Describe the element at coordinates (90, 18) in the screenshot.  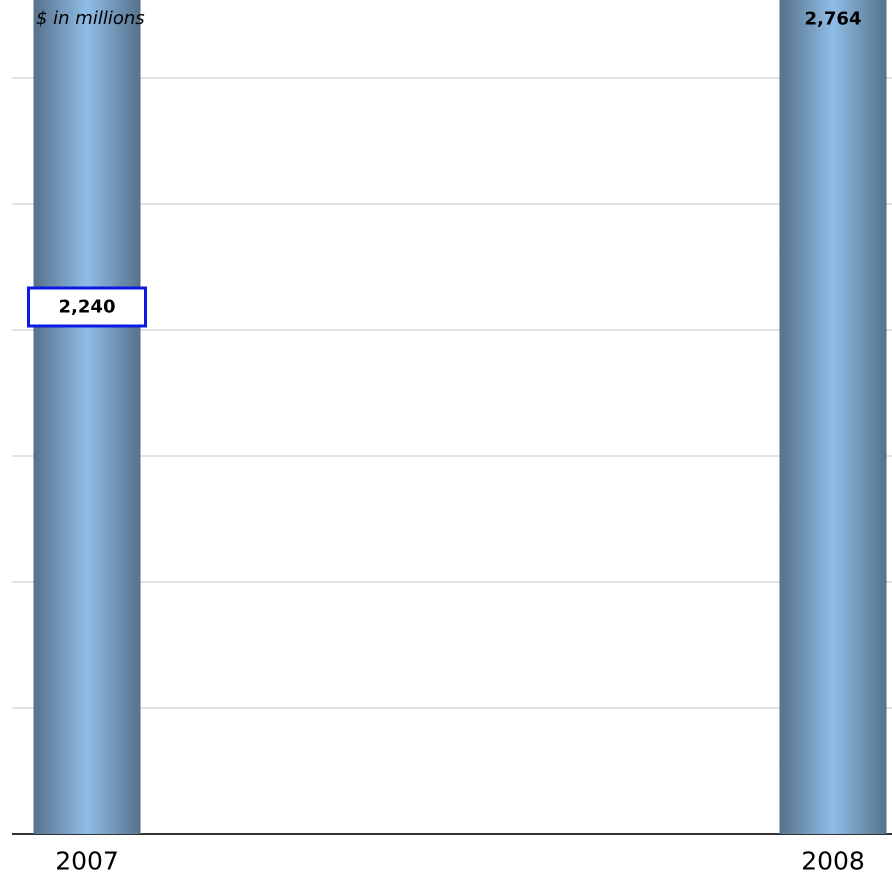
I see `subtitle: $ in millions` at that location.